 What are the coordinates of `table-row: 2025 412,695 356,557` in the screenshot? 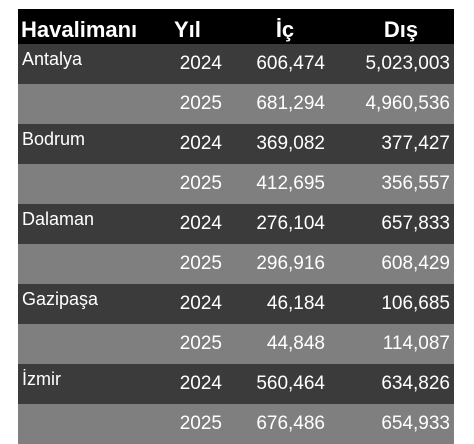 It's located at (236, 184).